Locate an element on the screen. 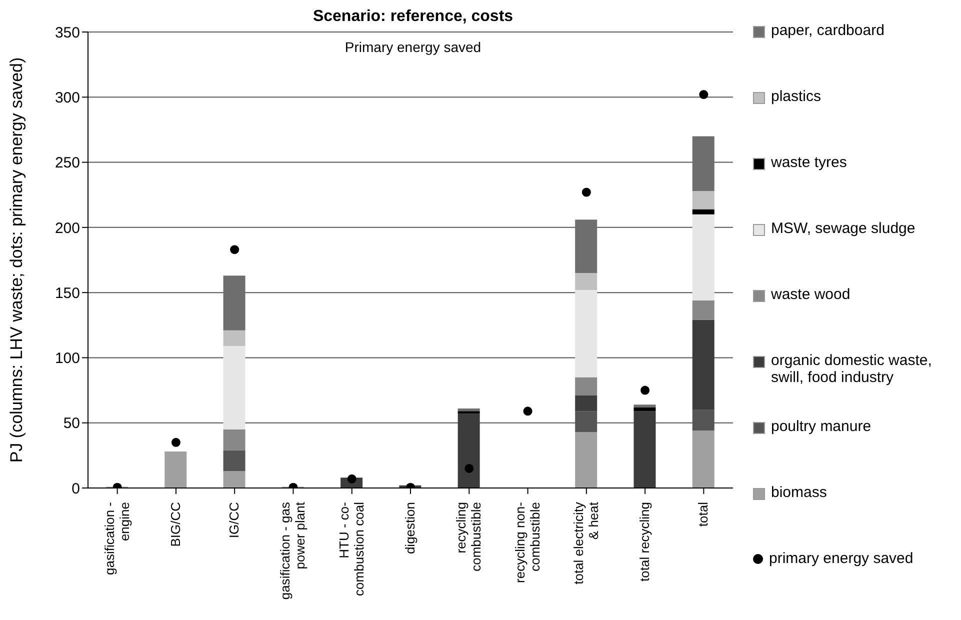 Image resolution: width=961 pixels, height=620 pixels. x-tick-label: digestion is located at coordinates (410, 528).